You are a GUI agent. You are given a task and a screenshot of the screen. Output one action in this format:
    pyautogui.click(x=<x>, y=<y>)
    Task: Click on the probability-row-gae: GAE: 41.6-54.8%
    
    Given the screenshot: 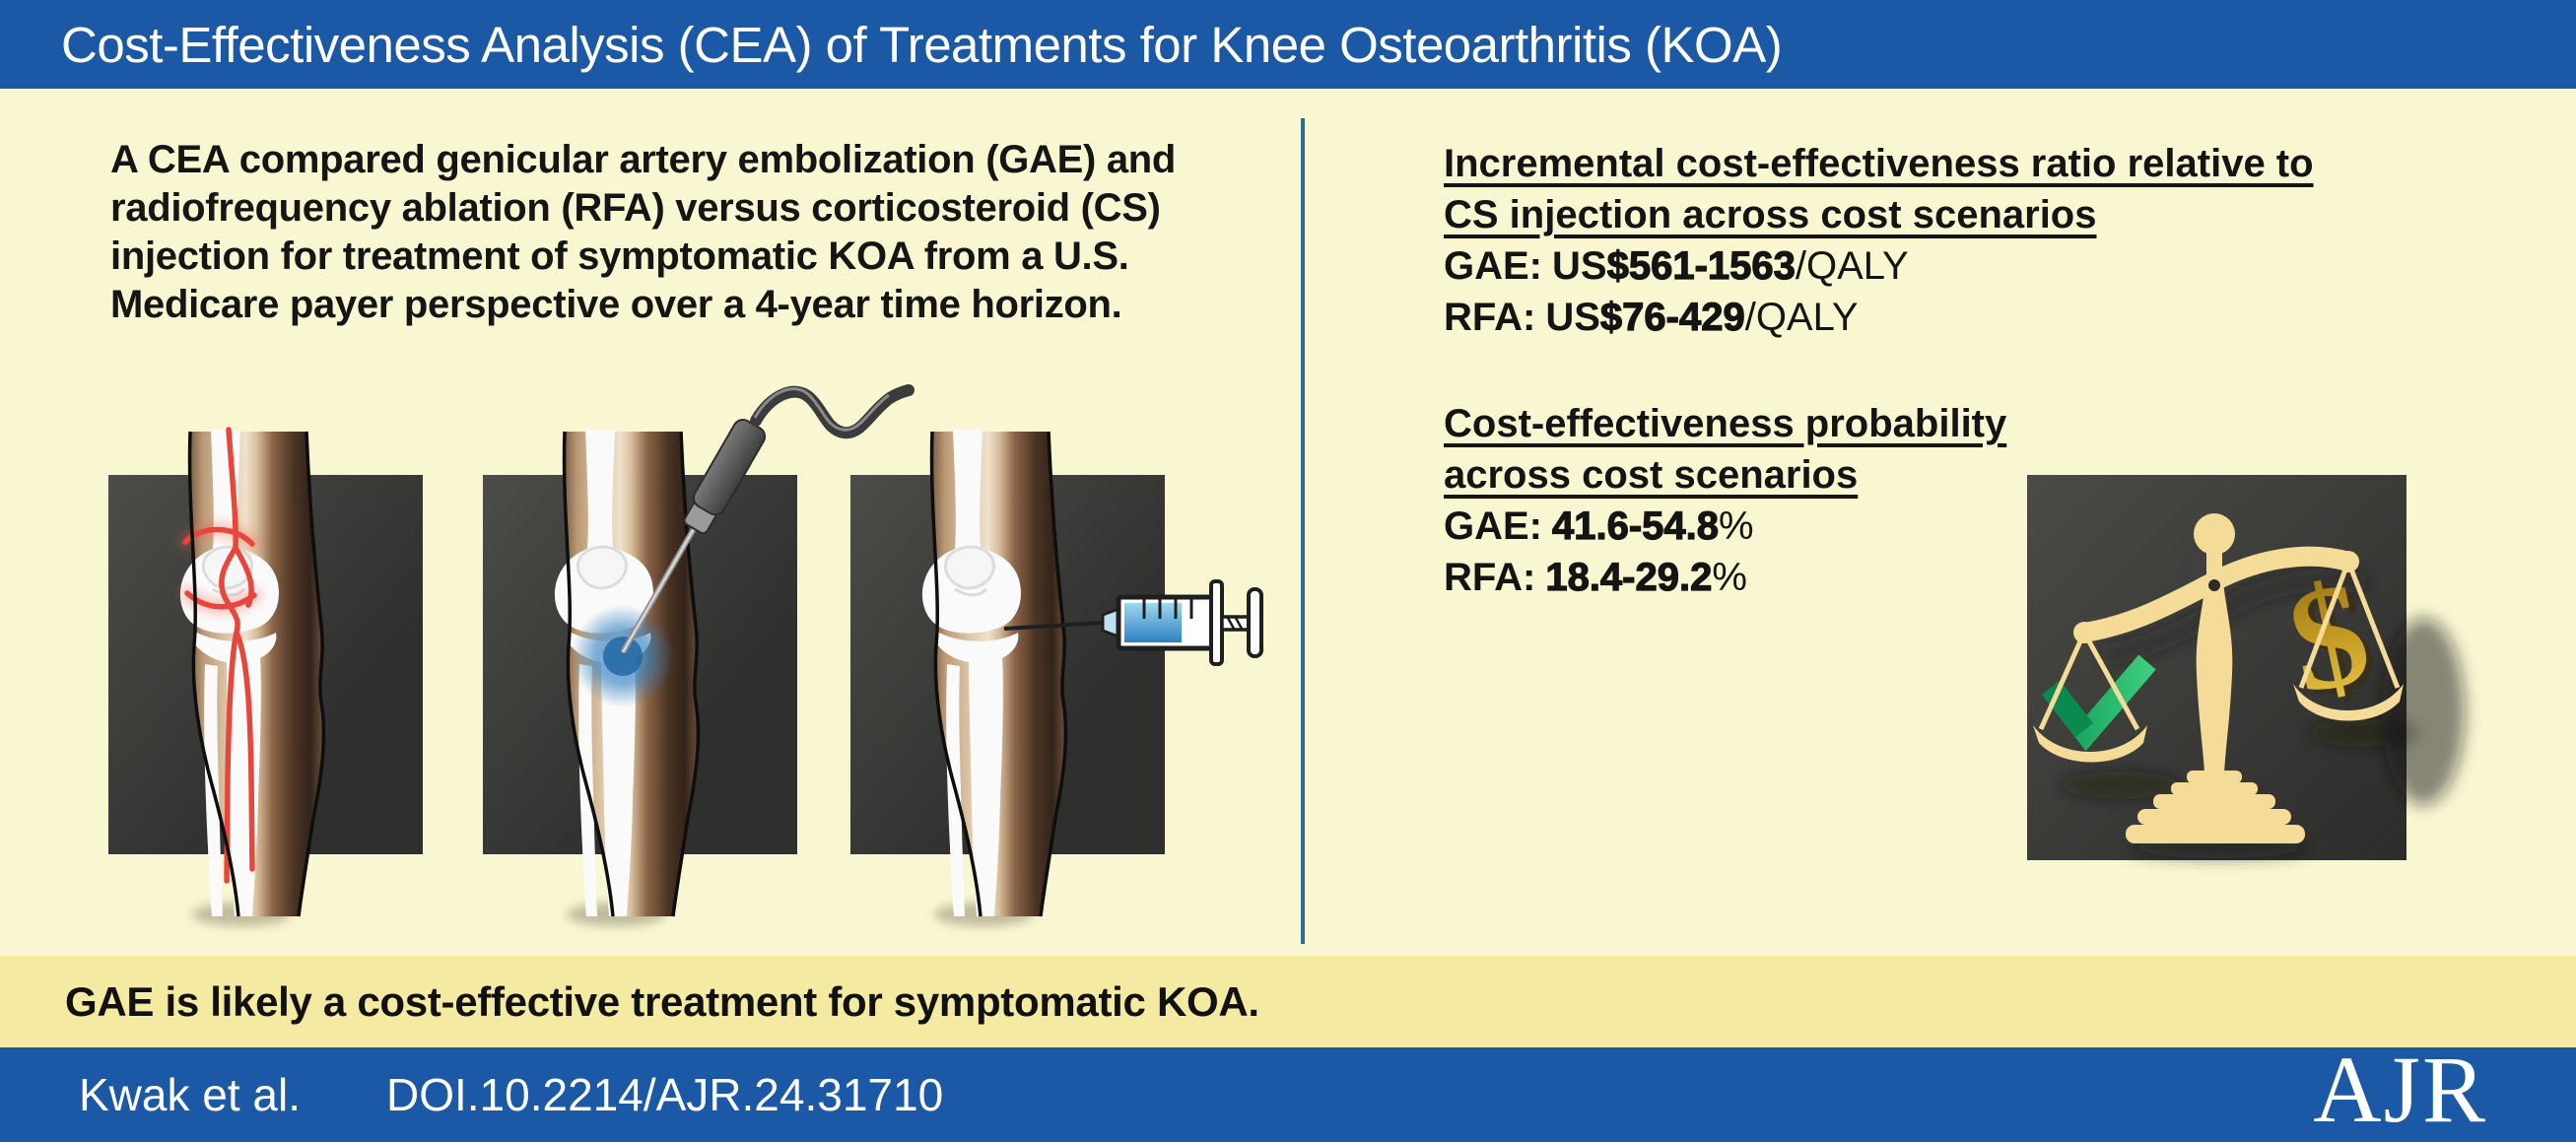 What is the action you would take?
    pyautogui.click(x=1725, y=527)
    